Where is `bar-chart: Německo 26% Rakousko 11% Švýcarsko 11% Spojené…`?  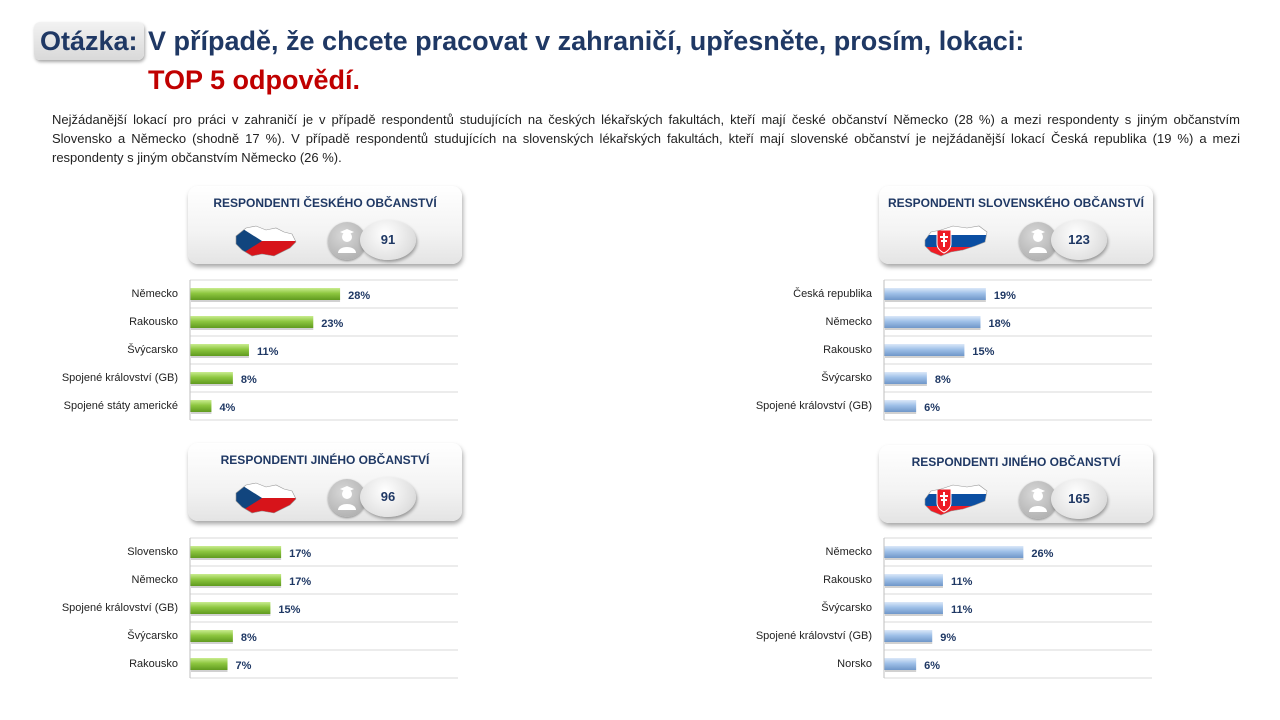
bar-chart: Německo 26% Rakousko 11% Švýcarsko 11% Spojené… is located at coordinates (954, 608).